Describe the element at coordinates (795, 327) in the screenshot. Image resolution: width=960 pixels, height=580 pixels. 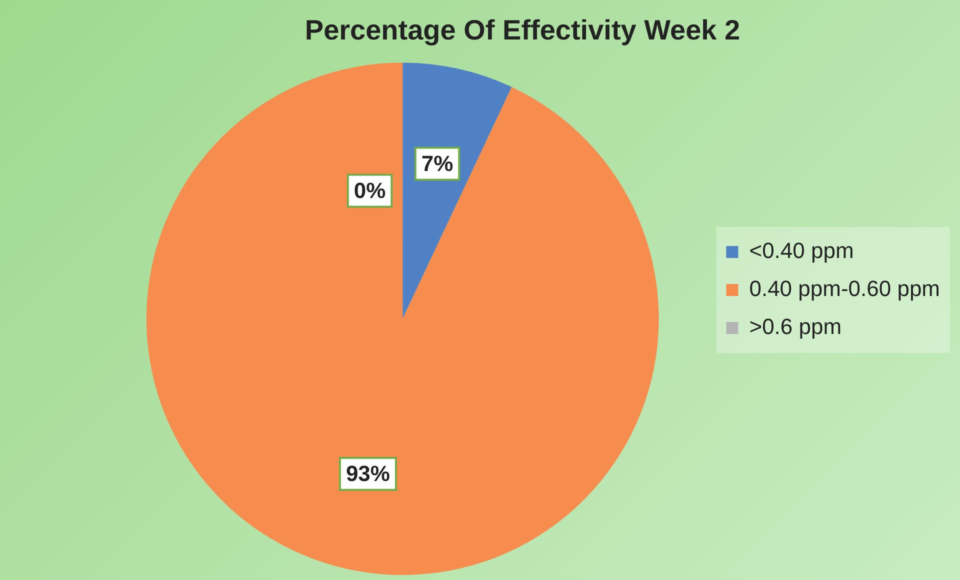
I see `legend-label: >0.6 ppm` at that location.